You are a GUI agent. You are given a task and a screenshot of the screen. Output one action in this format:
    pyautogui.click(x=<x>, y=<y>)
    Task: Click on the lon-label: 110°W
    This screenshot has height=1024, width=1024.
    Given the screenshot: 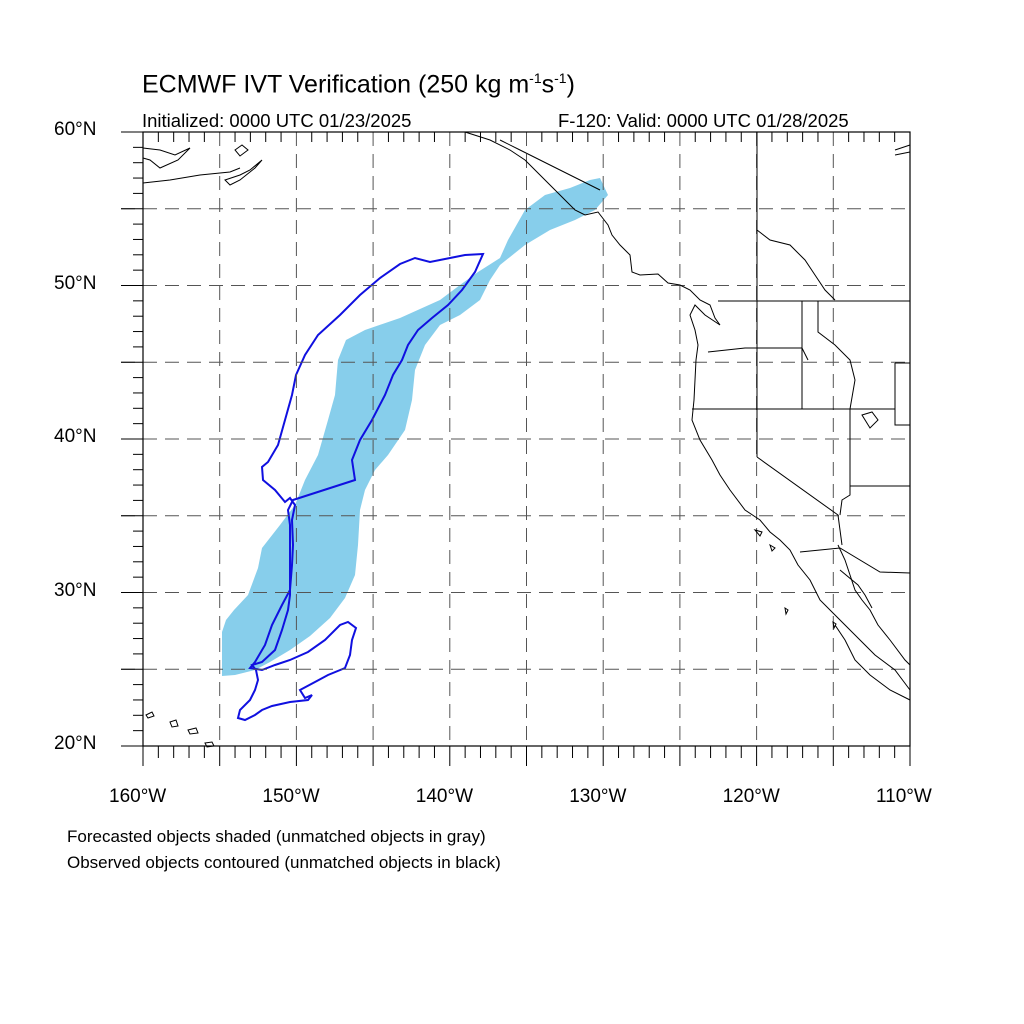 What is the action you would take?
    pyautogui.click(x=904, y=796)
    